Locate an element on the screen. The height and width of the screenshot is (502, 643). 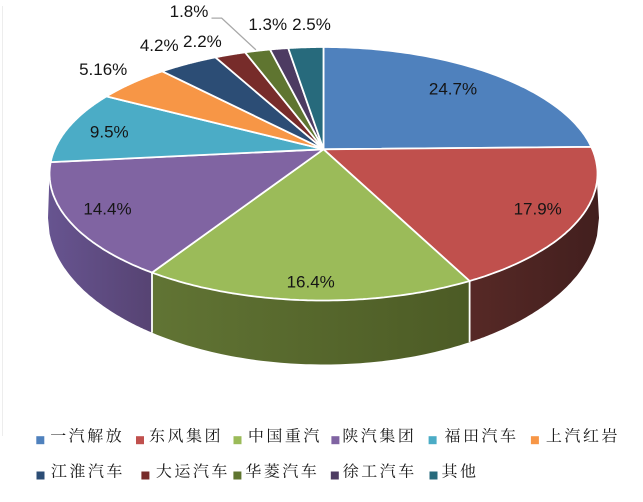
svg-text: 14.4% is located at coordinates (107, 209).